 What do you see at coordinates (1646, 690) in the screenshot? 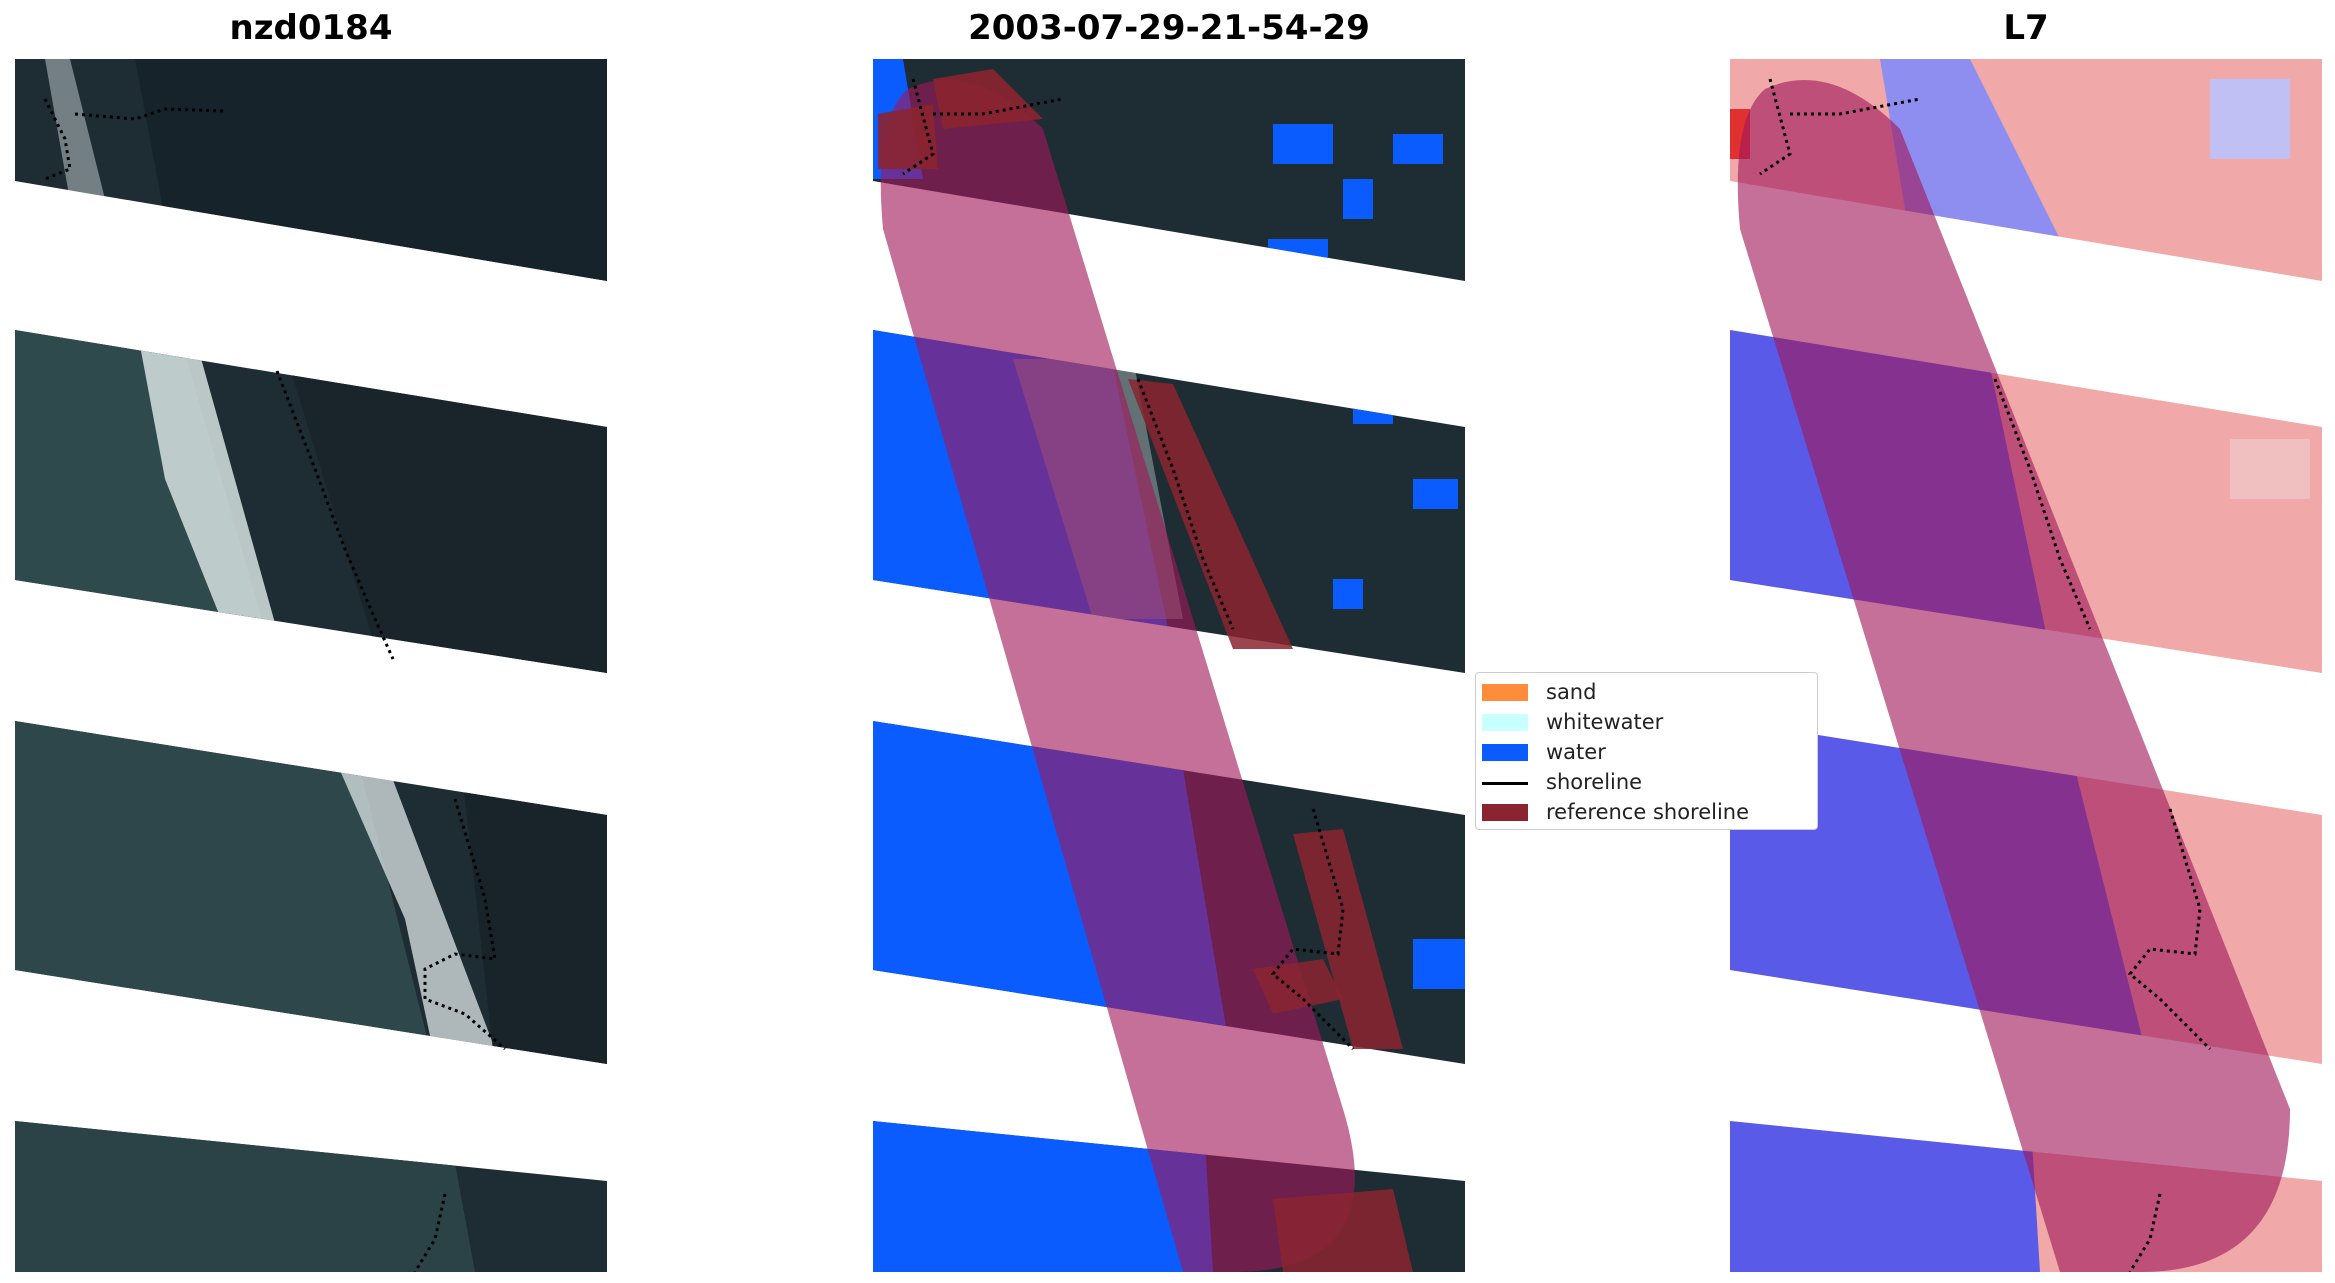
I see `legend-item-sand: sand` at bounding box center [1646, 690].